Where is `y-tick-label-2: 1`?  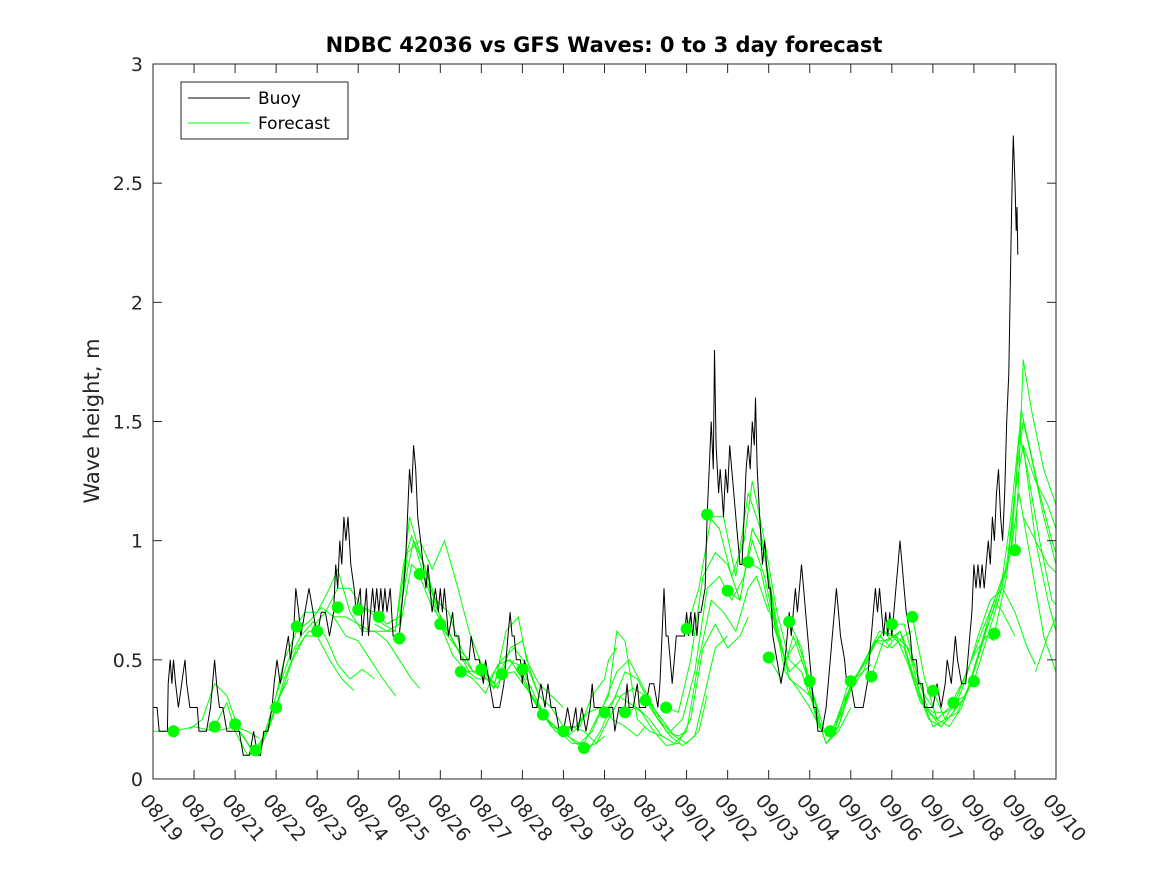 y-tick-label-2: 1 is located at coordinates (137, 542).